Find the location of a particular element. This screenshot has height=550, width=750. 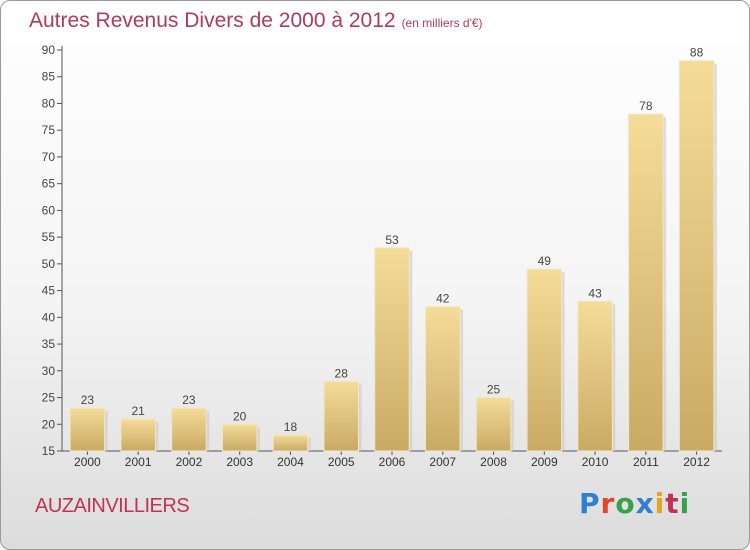

y-tick-label: 40 is located at coordinates (49, 317).